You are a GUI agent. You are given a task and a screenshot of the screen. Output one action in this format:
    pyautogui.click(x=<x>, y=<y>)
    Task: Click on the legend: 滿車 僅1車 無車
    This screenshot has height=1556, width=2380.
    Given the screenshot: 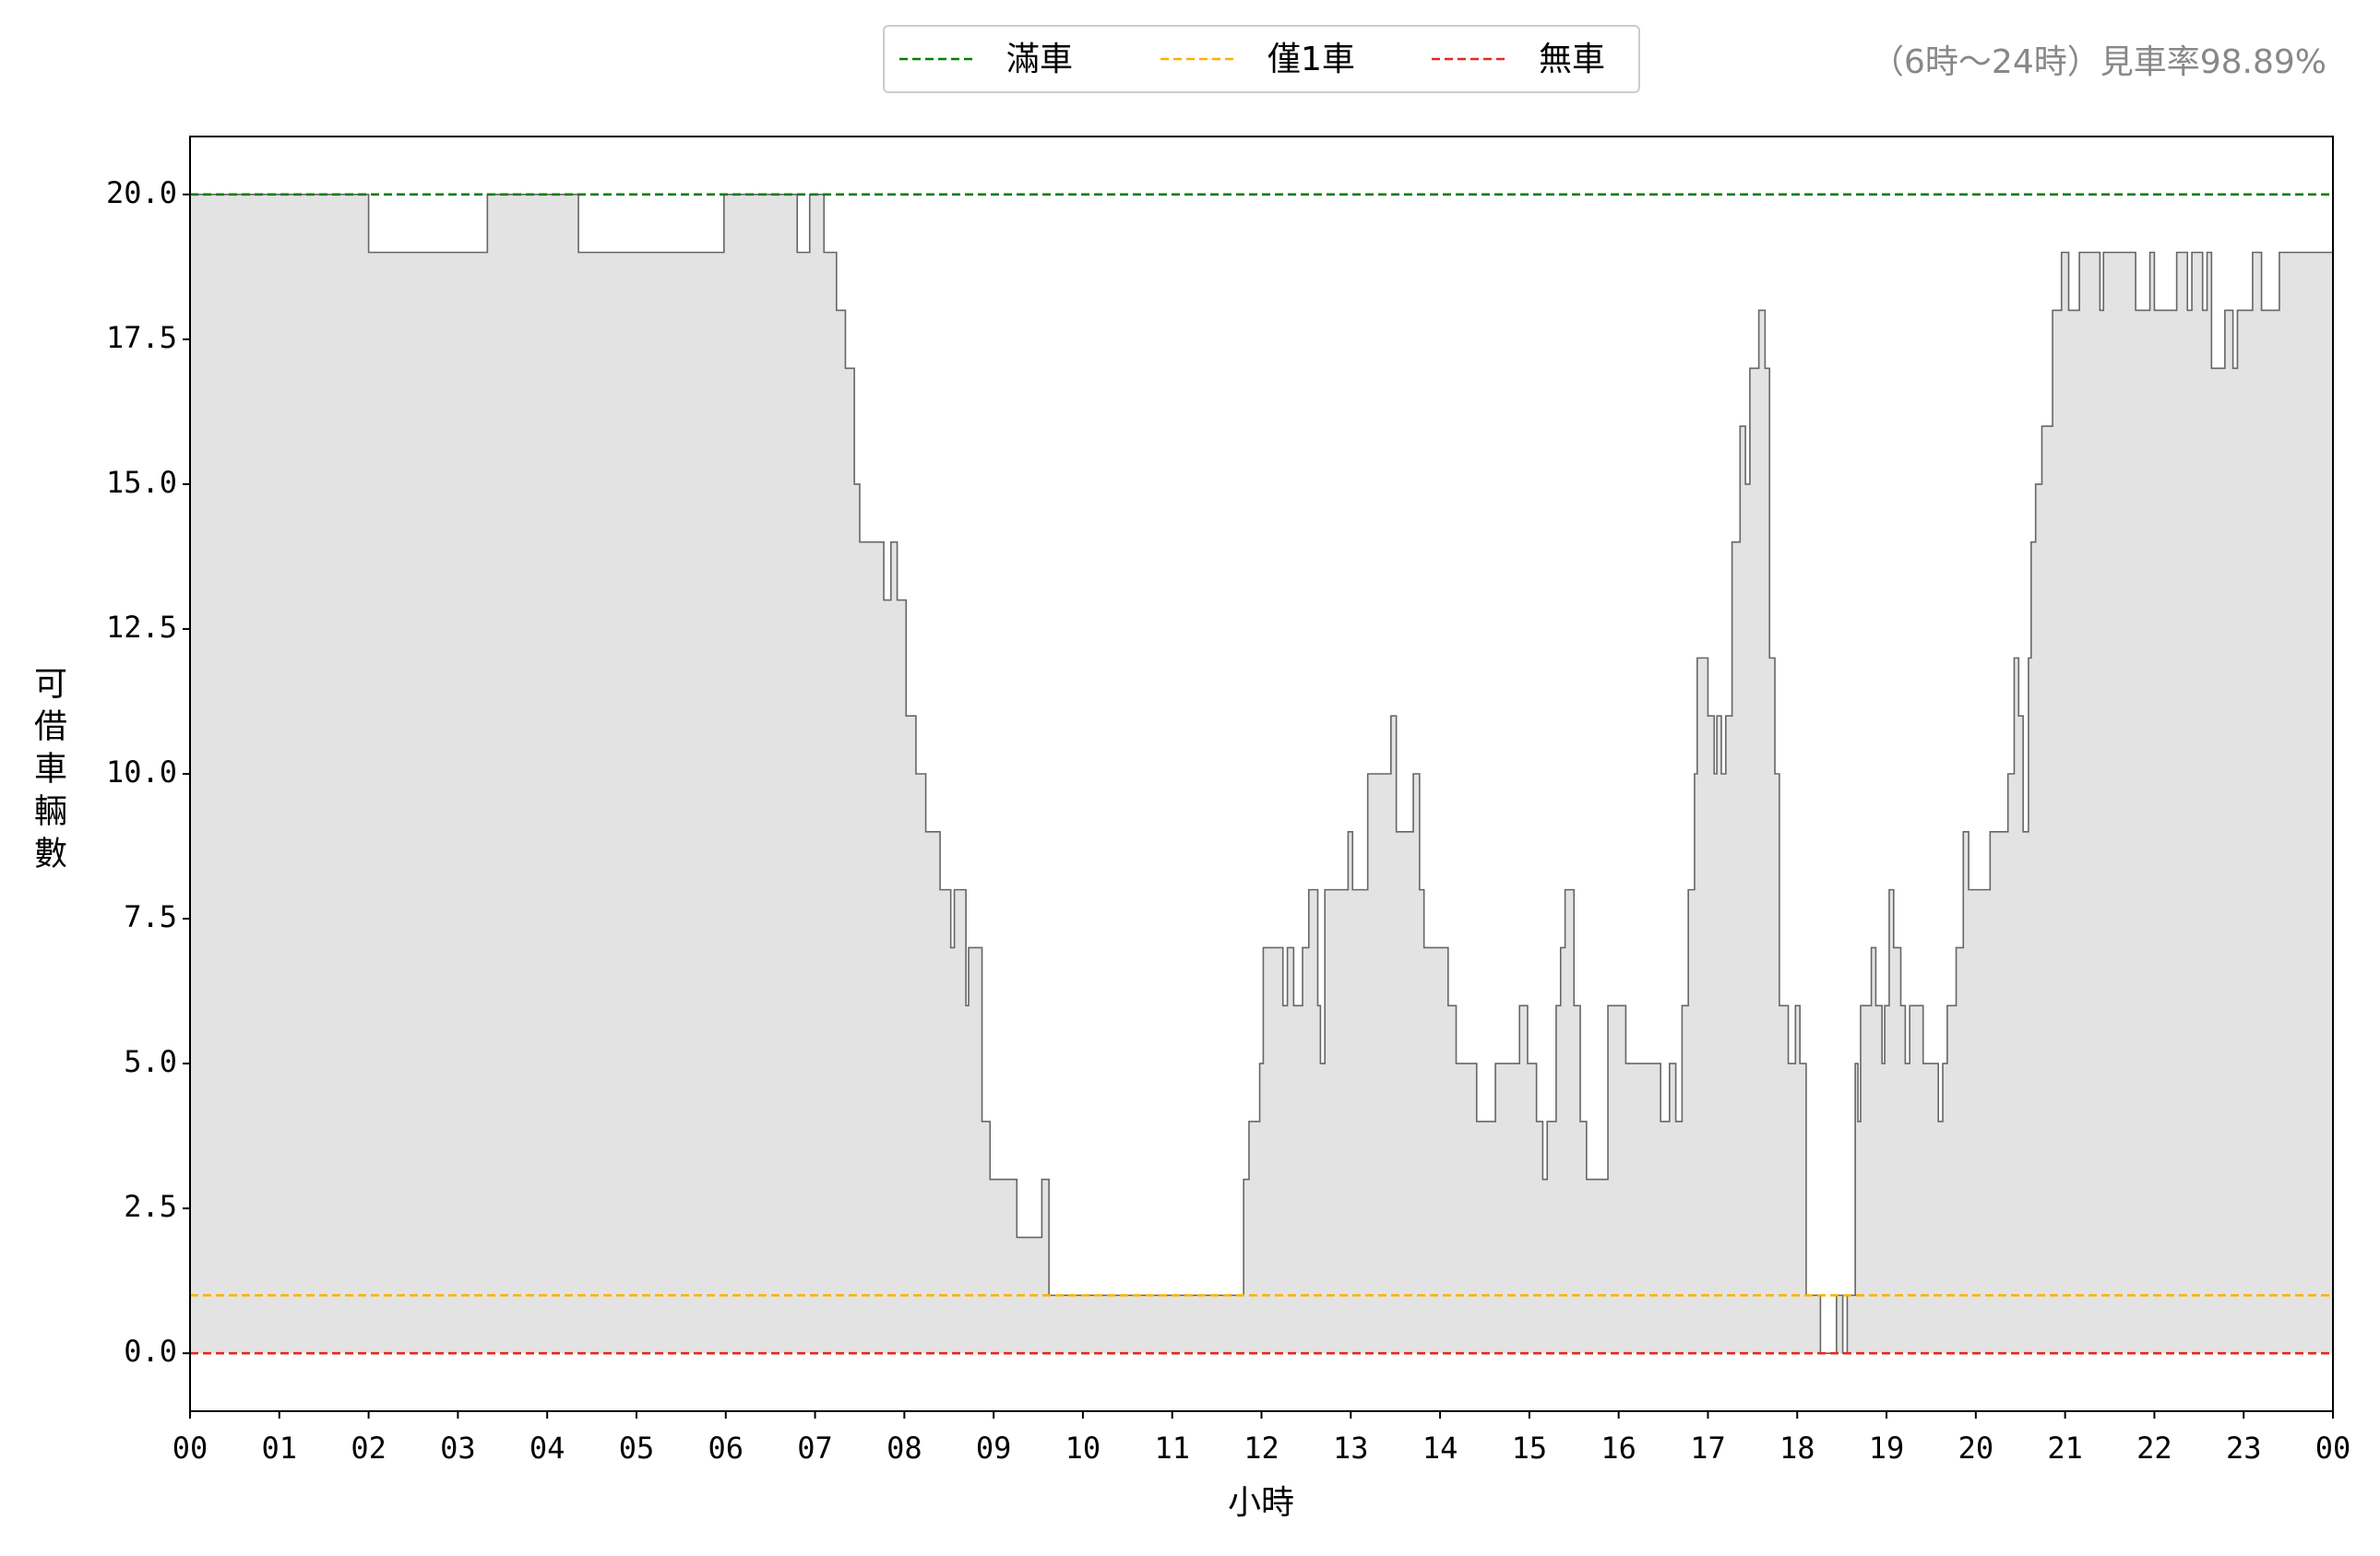 What is the action you would take?
    pyautogui.click(x=1261, y=59)
    